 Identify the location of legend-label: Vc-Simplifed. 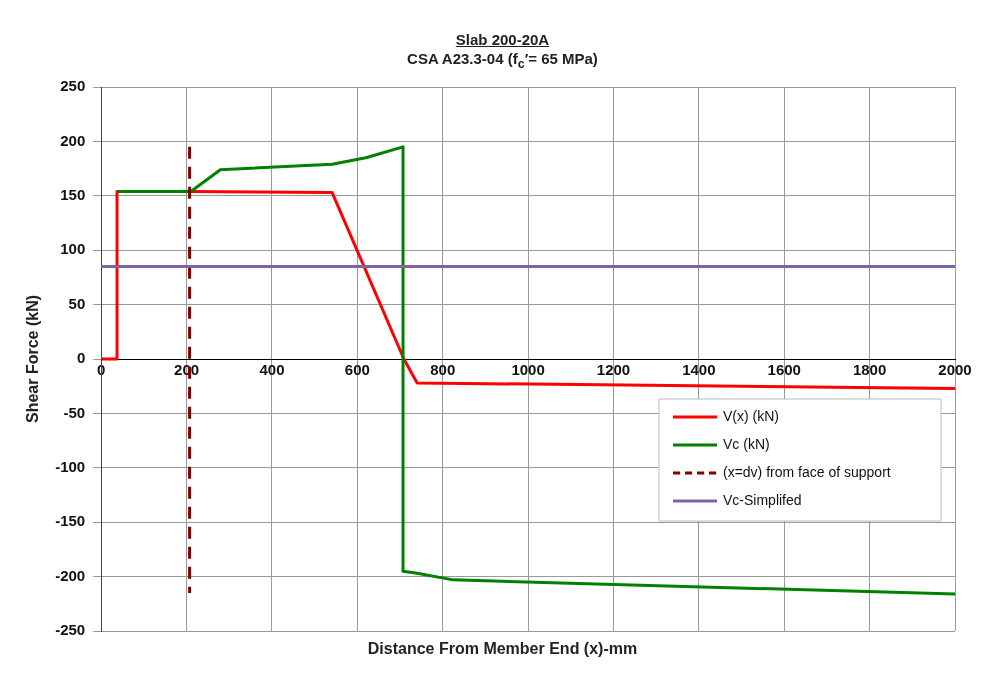
(762, 499).